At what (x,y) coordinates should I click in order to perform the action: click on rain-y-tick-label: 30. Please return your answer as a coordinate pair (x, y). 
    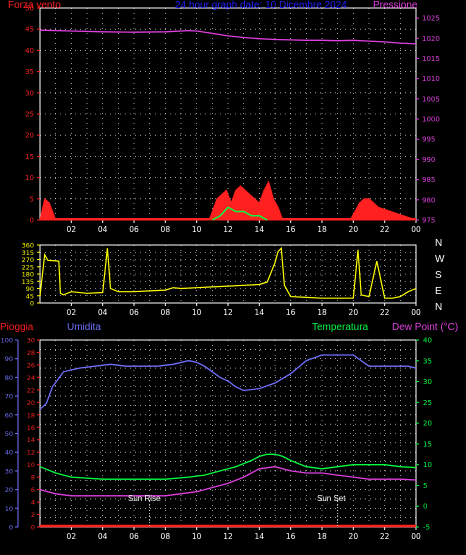
    Looking at the image, I should click on (31, 341).